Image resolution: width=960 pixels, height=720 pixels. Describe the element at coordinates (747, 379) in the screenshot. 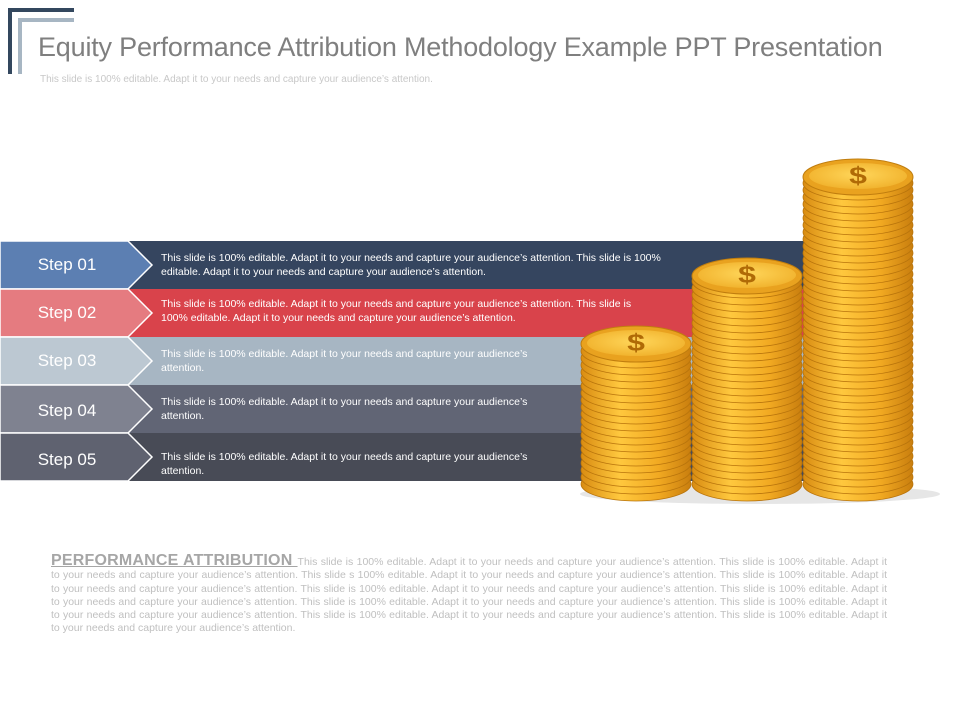

I see `coin-stack-medium: $` at that location.